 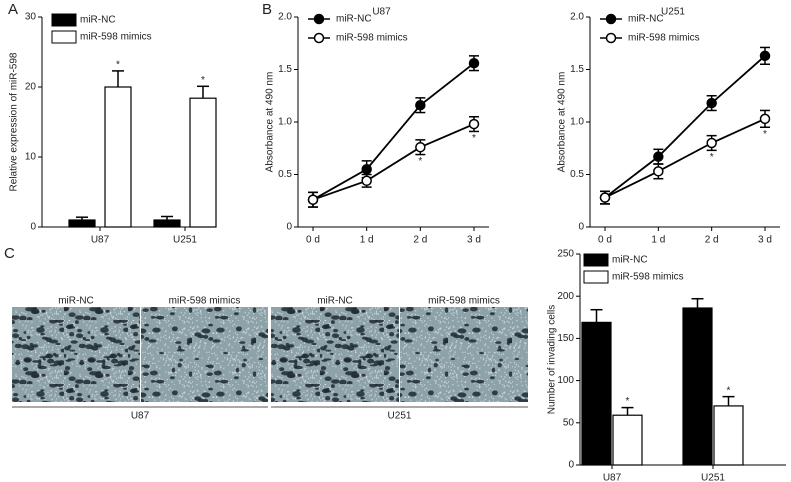 I want to click on panel-label: C, so click(x=9, y=253).